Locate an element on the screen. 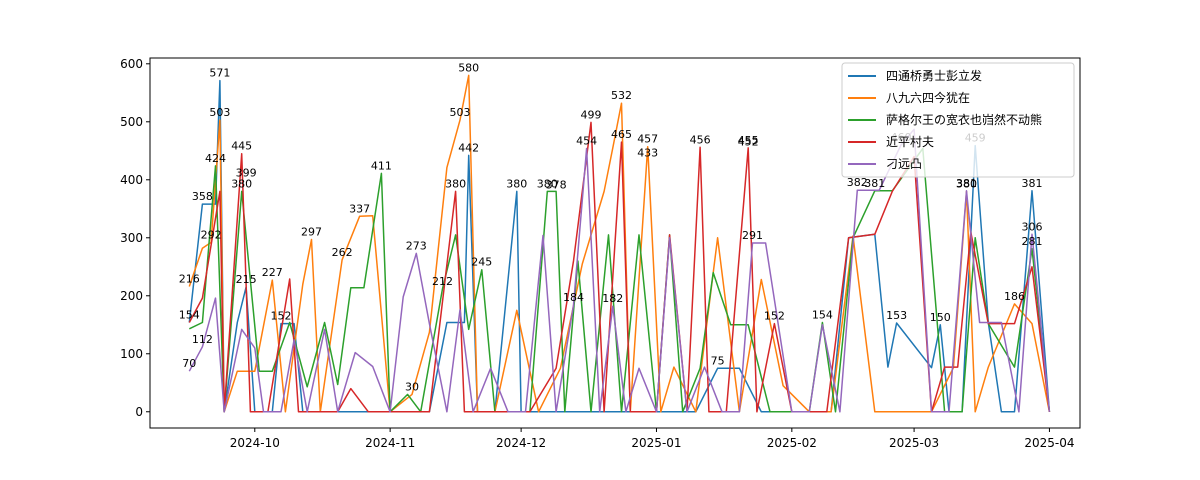 This screenshot has width=1200, height=480. x-tick-label: 2025-02 is located at coordinates (792, 443).